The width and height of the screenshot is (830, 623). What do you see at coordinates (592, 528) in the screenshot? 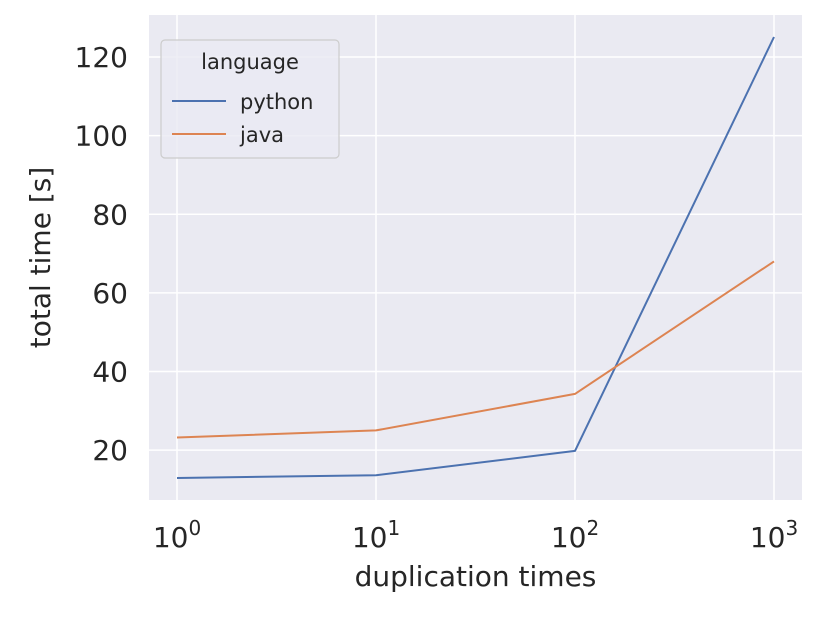
I see `x-tick-exponent: 2` at bounding box center [592, 528].